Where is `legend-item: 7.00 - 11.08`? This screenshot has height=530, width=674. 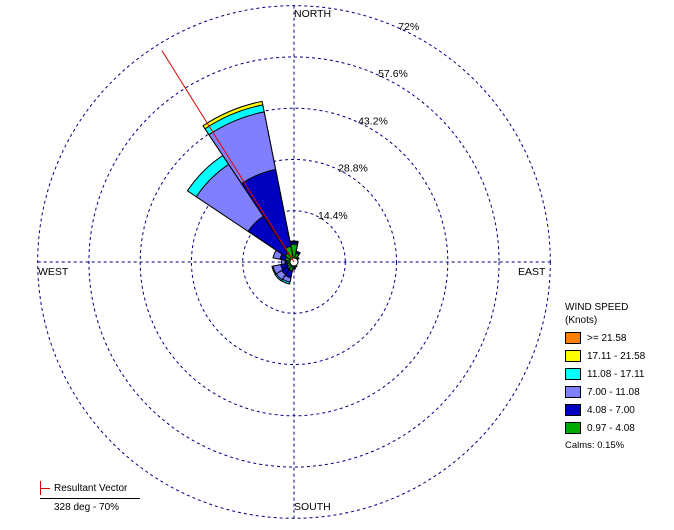
legend-item: 7.00 - 11.08 is located at coordinates (617, 392).